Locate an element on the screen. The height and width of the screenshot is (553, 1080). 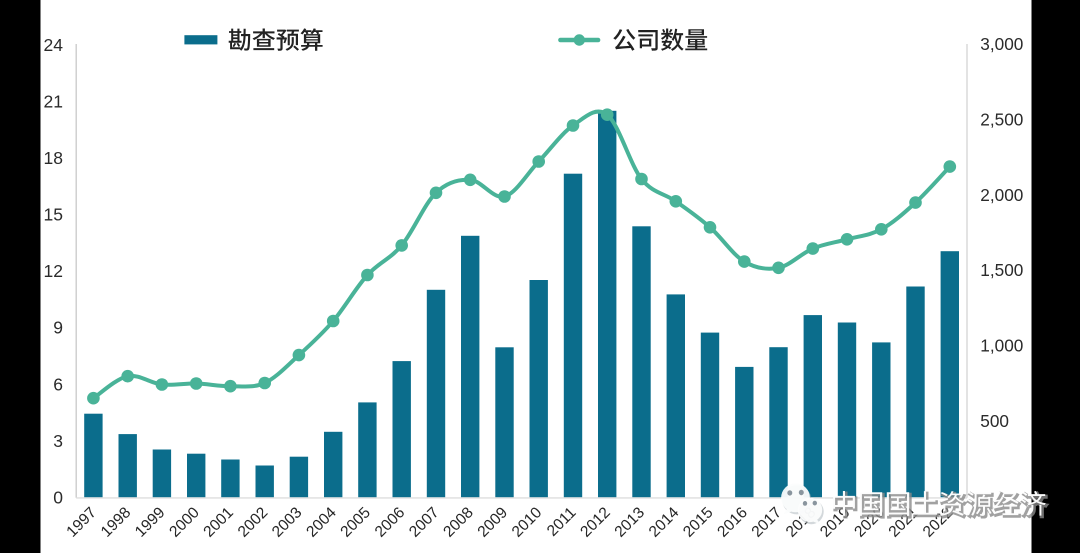
svg-text: 1,500 is located at coordinates (1001, 270).